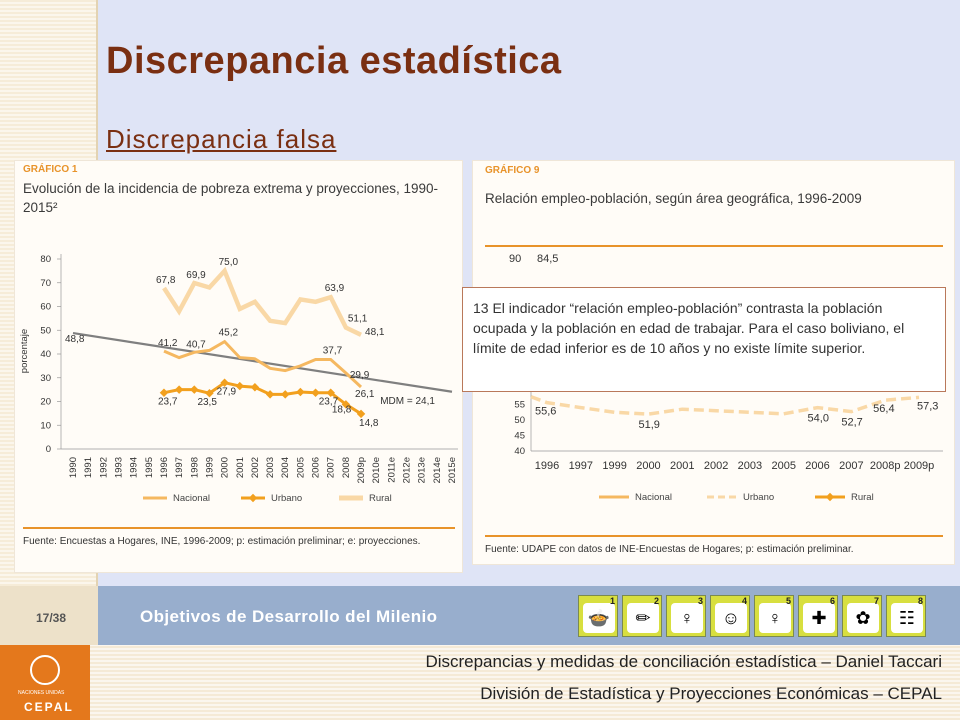  I want to click on legend-marker, so click(830, 497).